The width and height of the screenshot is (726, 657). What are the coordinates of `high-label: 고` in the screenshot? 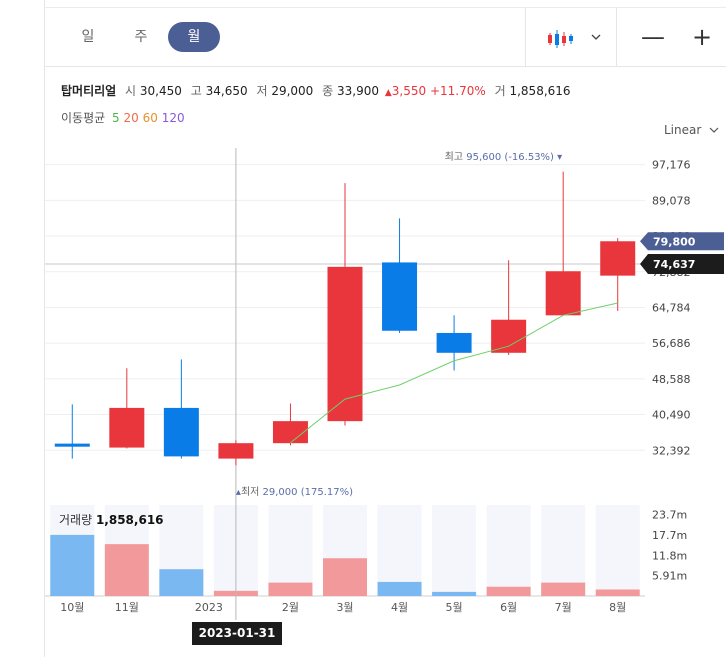 It's located at (196, 91).